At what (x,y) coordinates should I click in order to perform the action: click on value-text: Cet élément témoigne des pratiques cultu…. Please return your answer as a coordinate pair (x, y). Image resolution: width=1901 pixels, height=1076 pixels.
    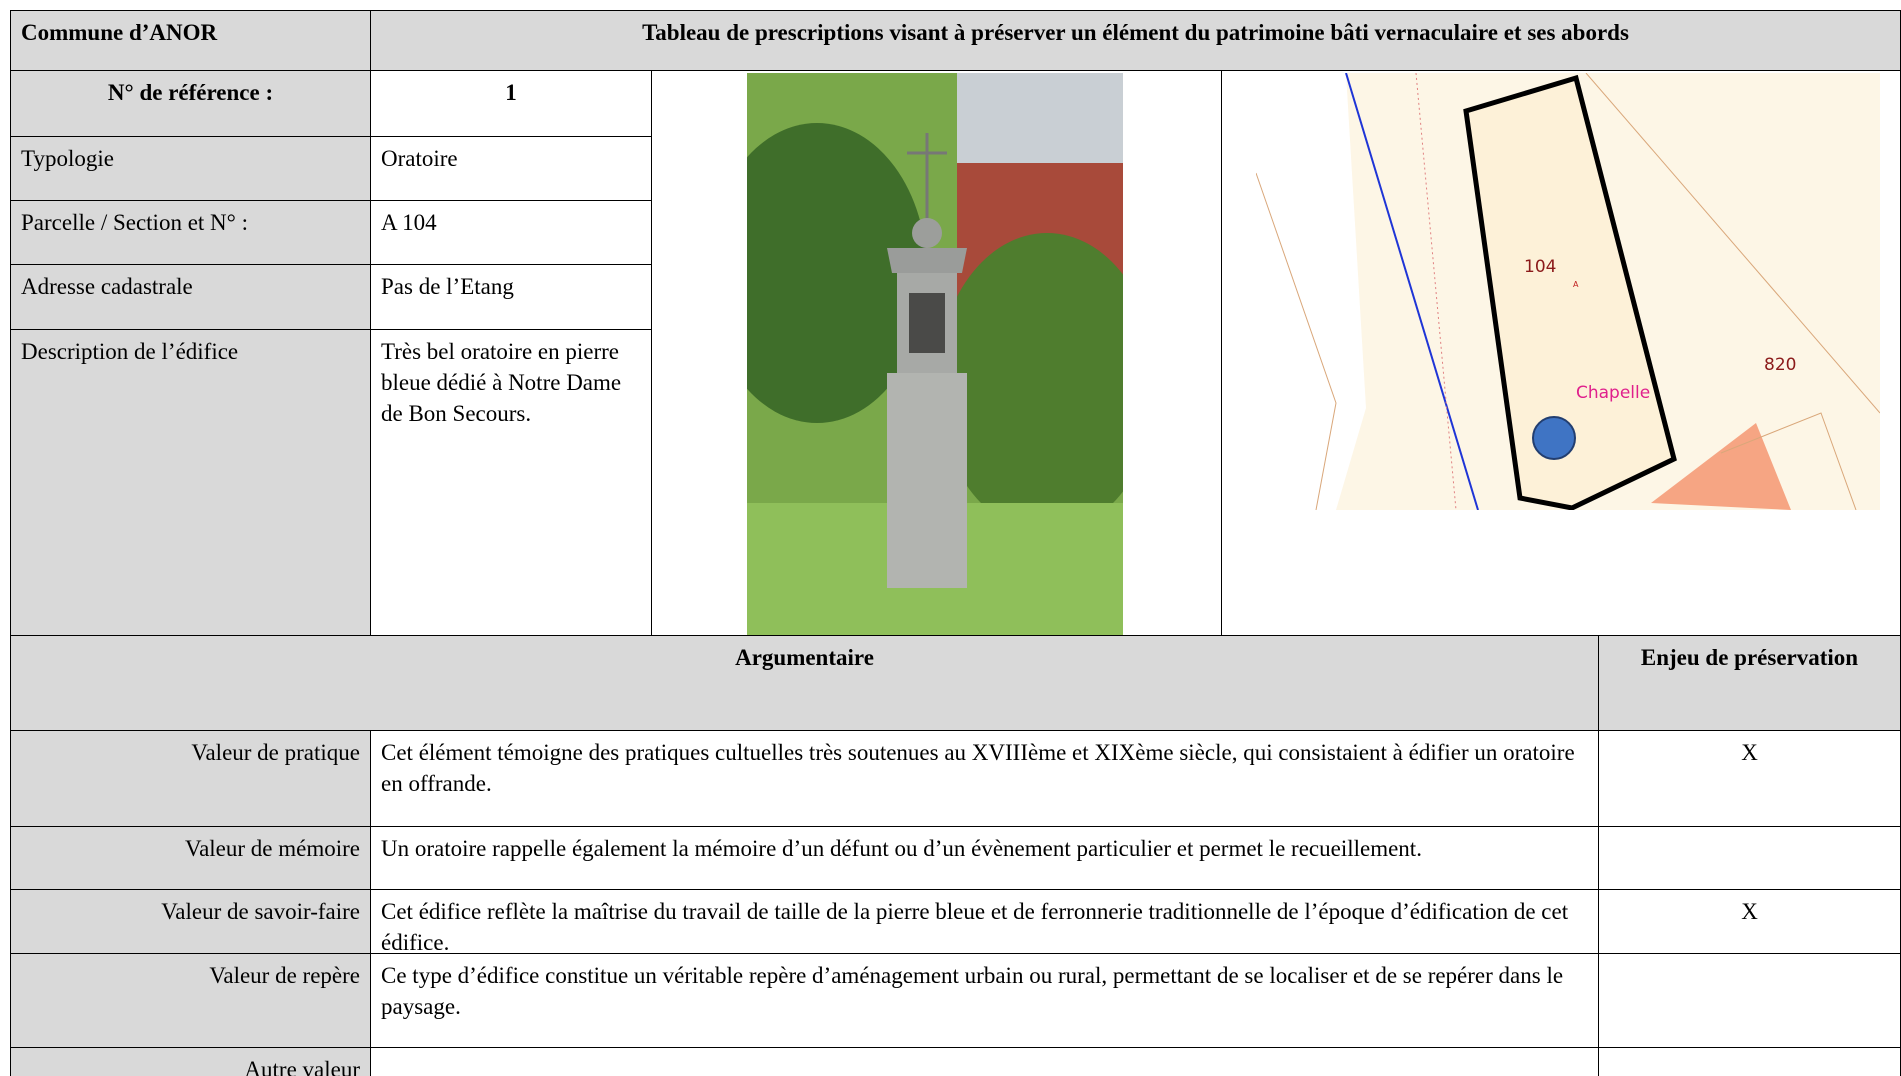
    Looking at the image, I should click on (984, 778).